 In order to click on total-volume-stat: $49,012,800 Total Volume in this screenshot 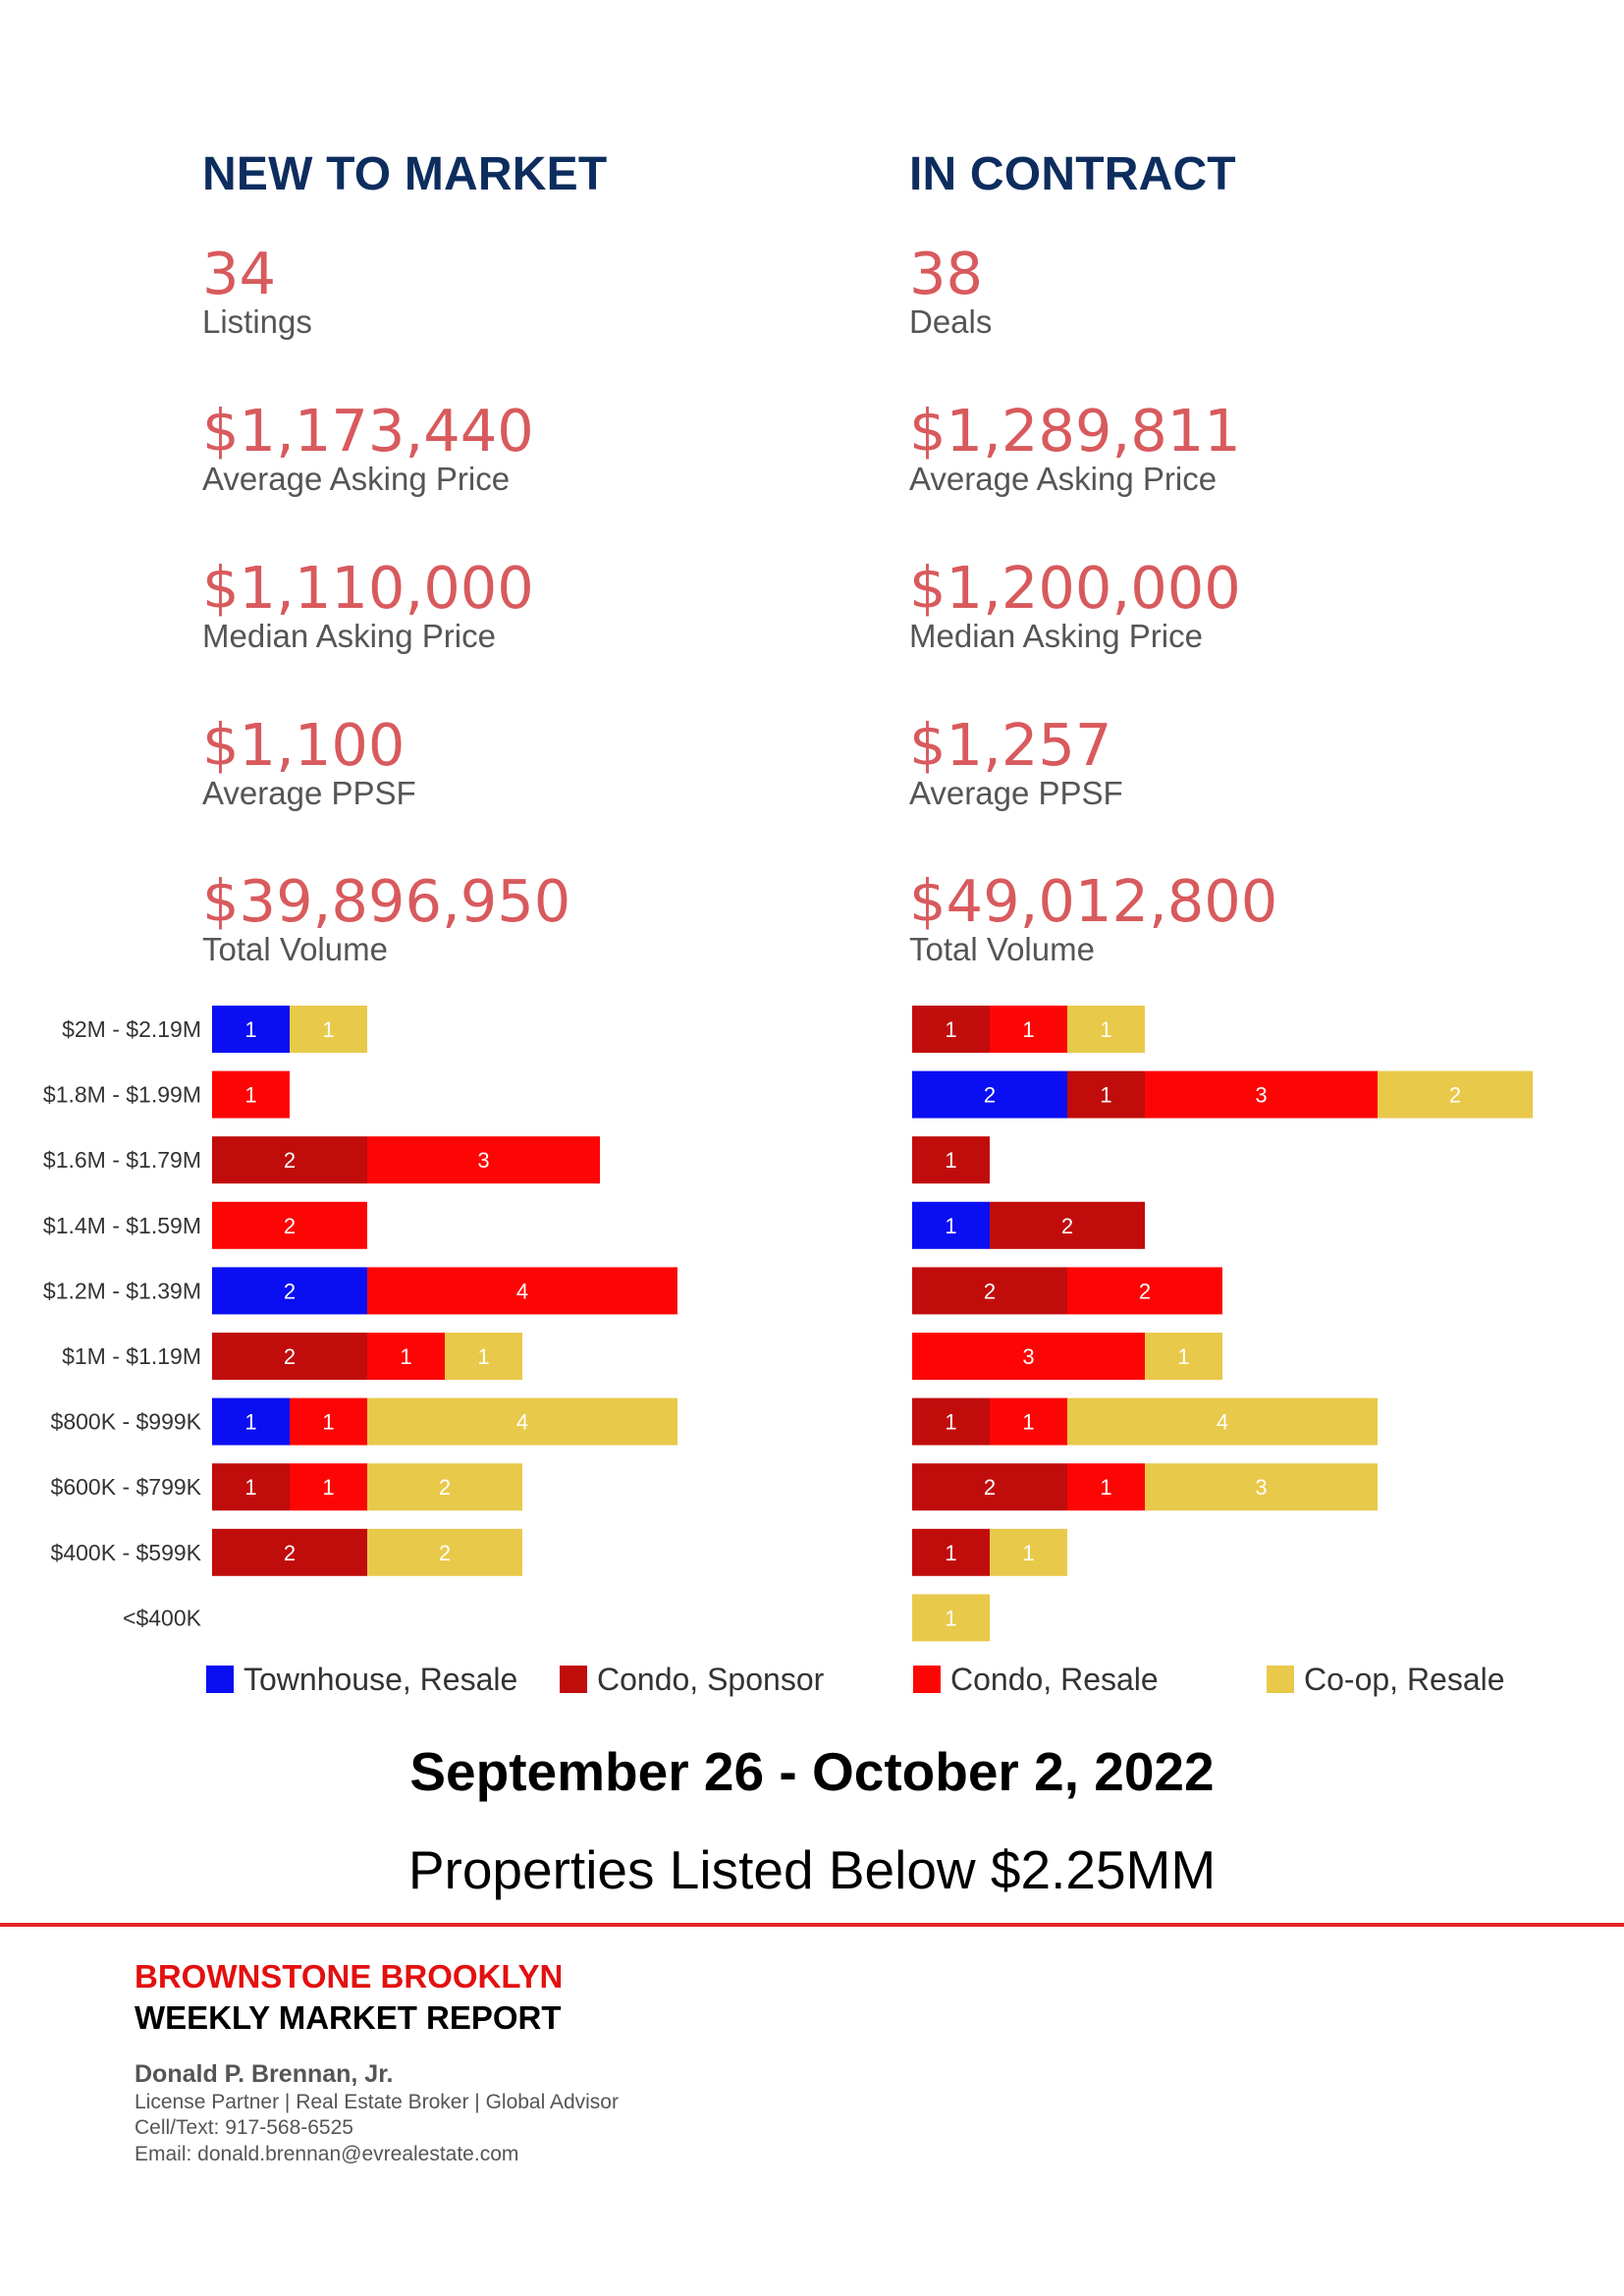, I will do `click(1093, 919)`.